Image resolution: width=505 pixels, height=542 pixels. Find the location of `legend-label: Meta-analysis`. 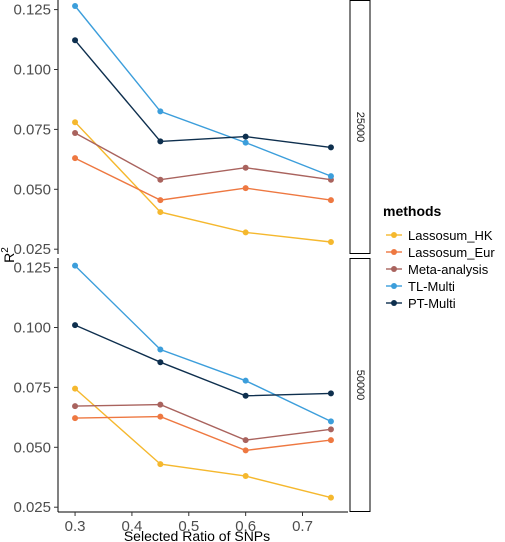

legend-label: Meta-analysis is located at coordinates (448, 269).